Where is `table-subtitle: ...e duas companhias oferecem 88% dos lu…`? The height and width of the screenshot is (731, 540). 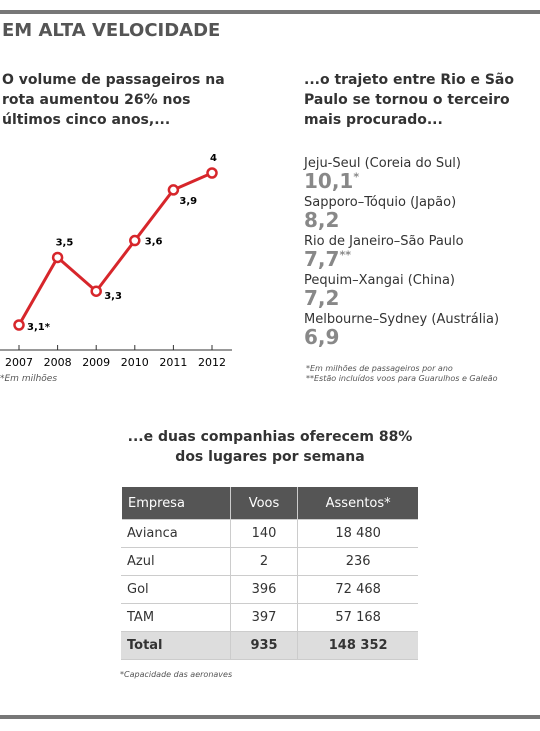
table-subtitle: ...e duas companhias oferecem 88% dos lu… is located at coordinates (270, 447).